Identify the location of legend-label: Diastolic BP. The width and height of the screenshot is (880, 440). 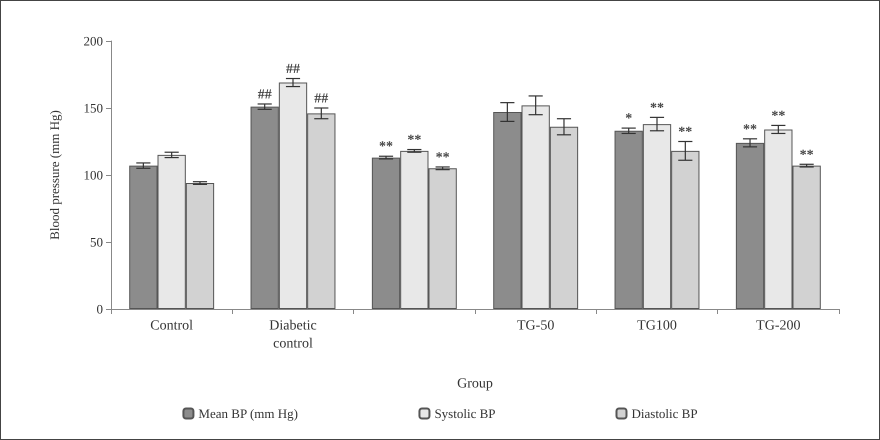
(664, 413).